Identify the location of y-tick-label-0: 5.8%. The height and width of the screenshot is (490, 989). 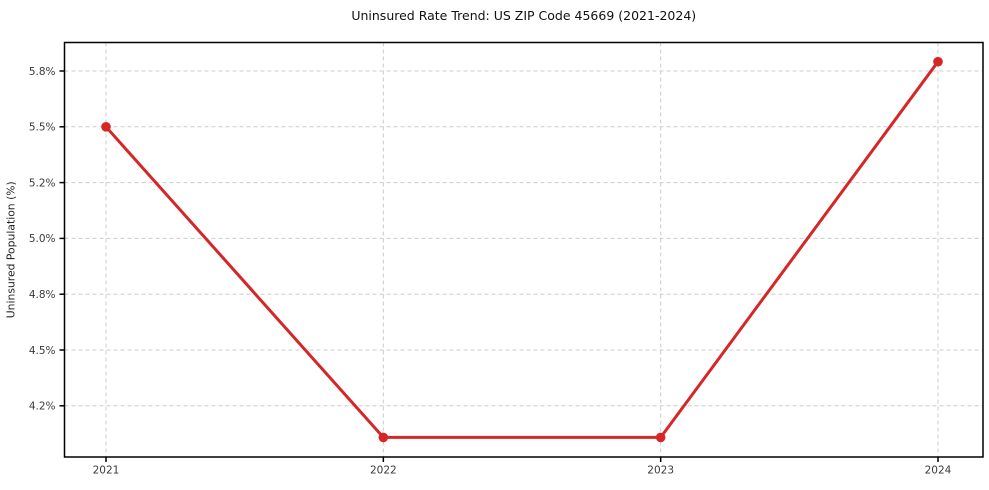
(42, 72).